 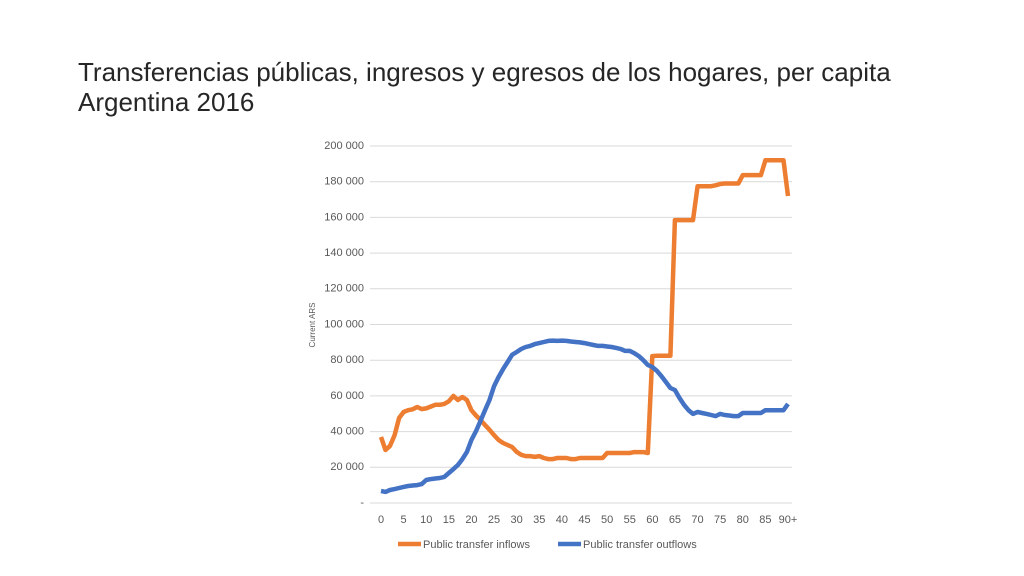 I want to click on legend-label: Public transfer inflows, so click(x=476, y=545).